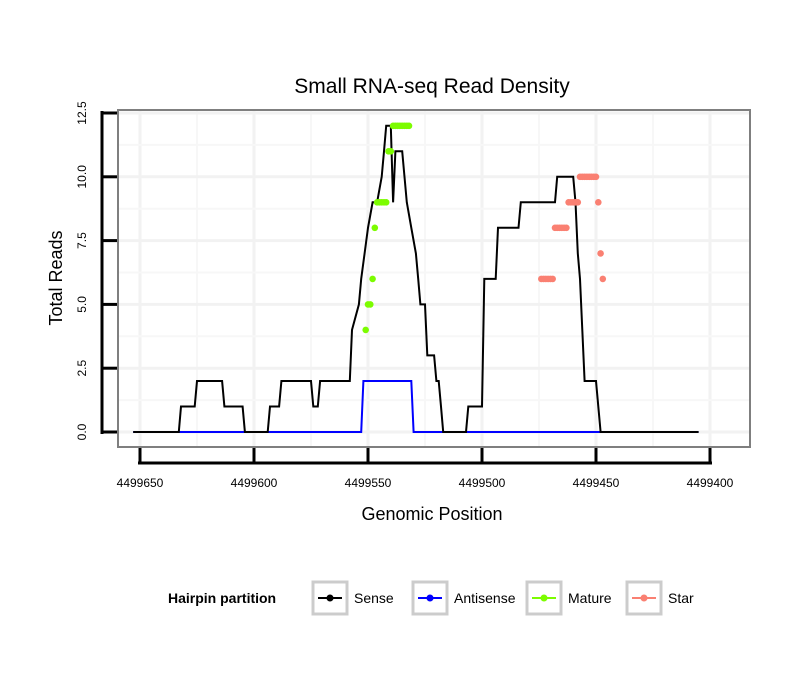 The height and width of the screenshot is (690, 810). I want to click on y-tick-label: 5.0, so click(82, 304).